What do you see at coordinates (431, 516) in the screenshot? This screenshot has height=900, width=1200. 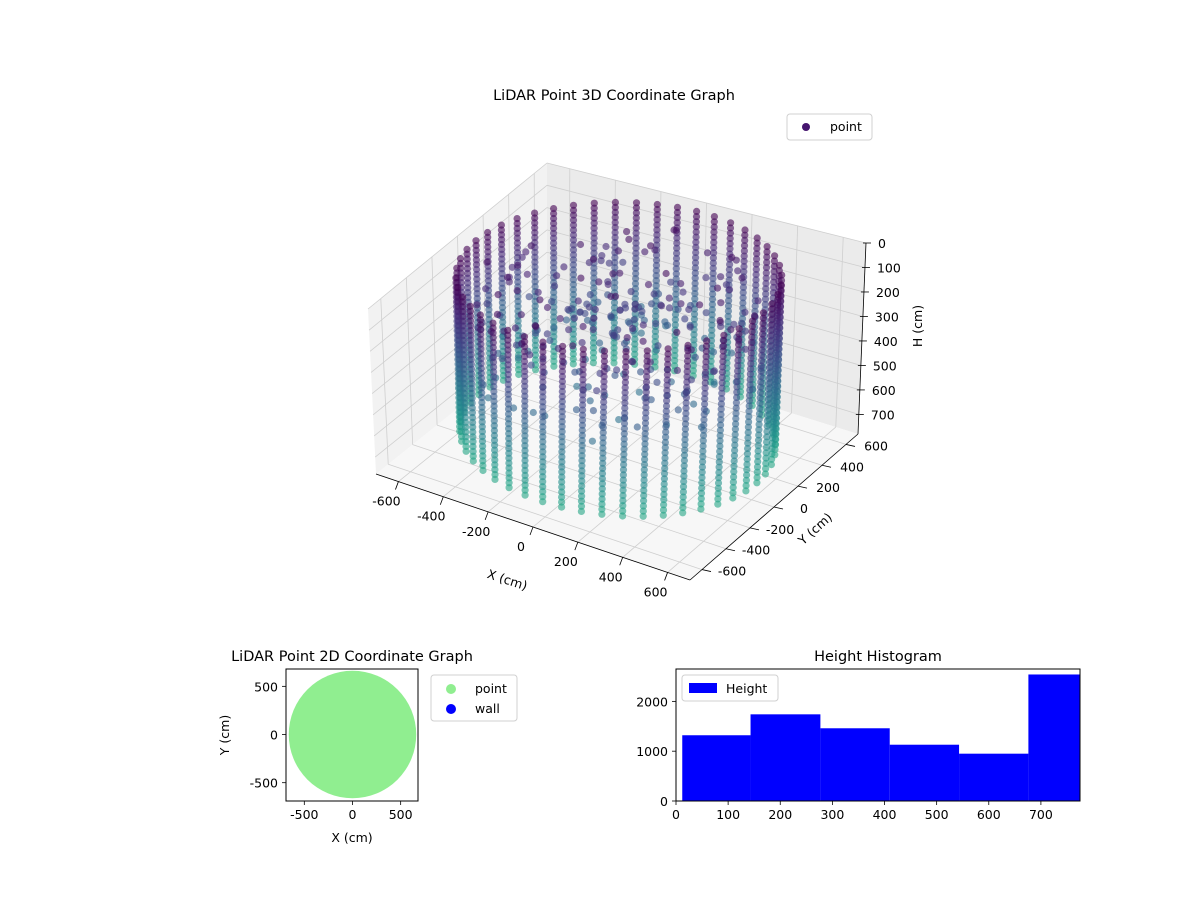 I see `x-tick-label: -400` at bounding box center [431, 516].